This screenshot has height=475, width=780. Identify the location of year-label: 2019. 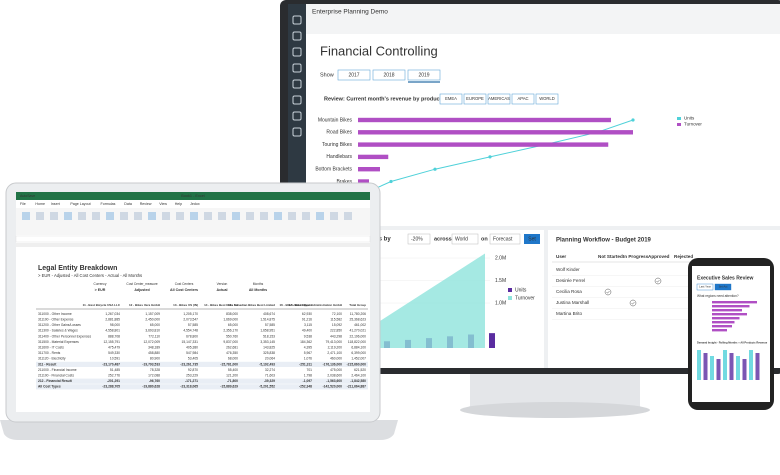
(423, 75).